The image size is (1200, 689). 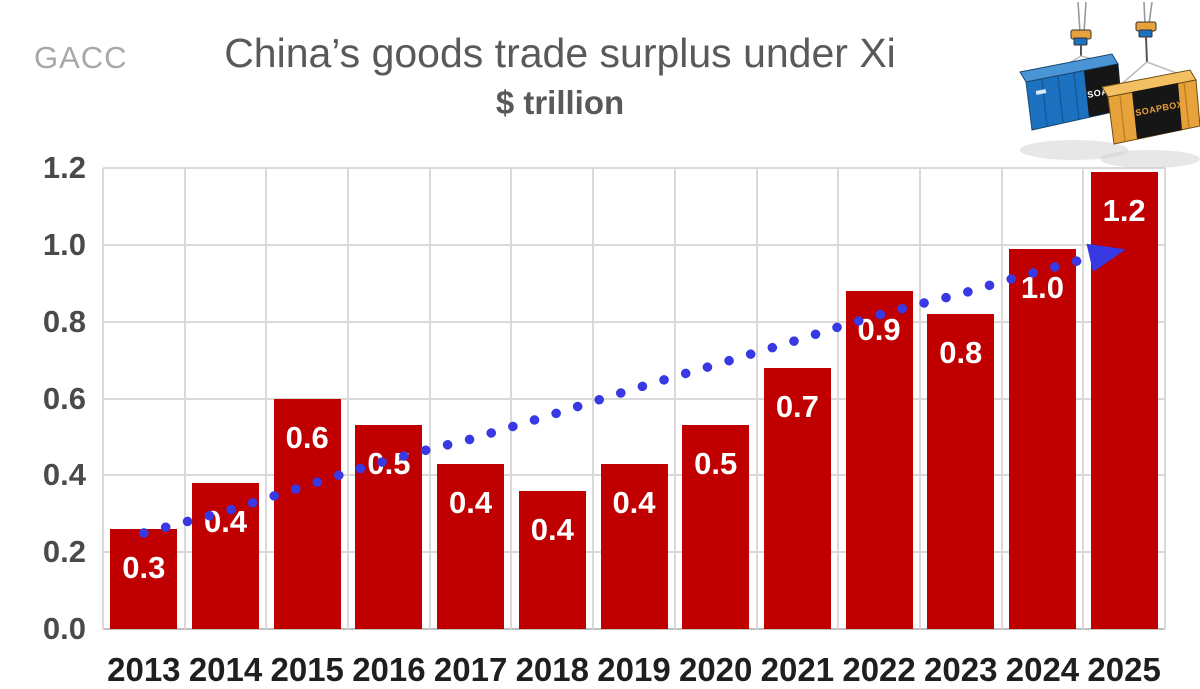 What do you see at coordinates (307, 669) in the screenshot?
I see `x-tick-label-2015: 2015` at bounding box center [307, 669].